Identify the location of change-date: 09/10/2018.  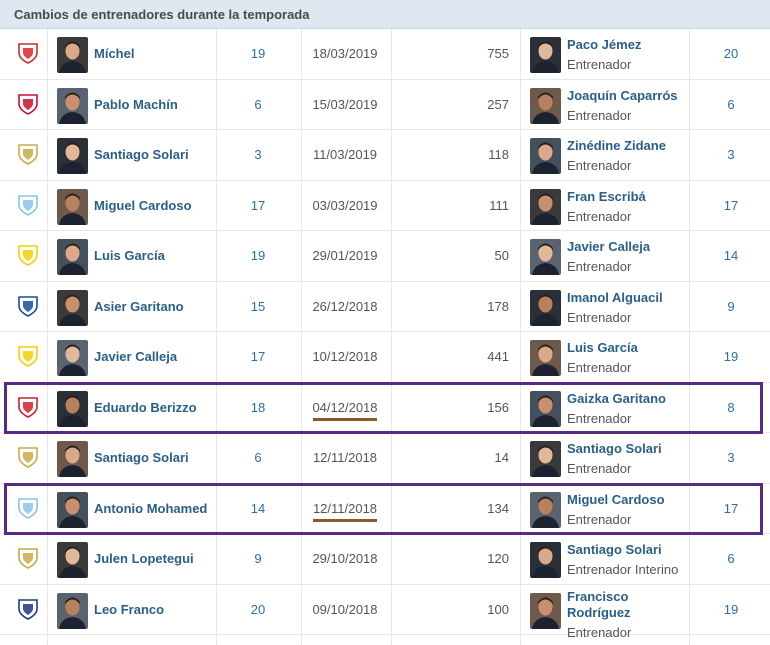
(345, 609).